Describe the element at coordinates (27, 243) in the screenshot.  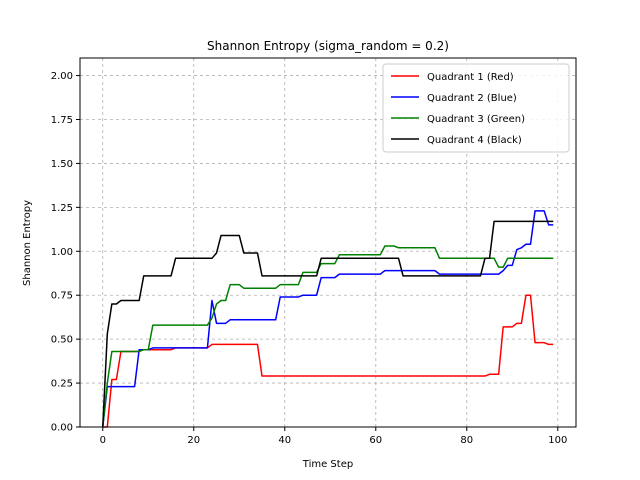
I see `y-axis-label: Shannon Entropy` at that location.